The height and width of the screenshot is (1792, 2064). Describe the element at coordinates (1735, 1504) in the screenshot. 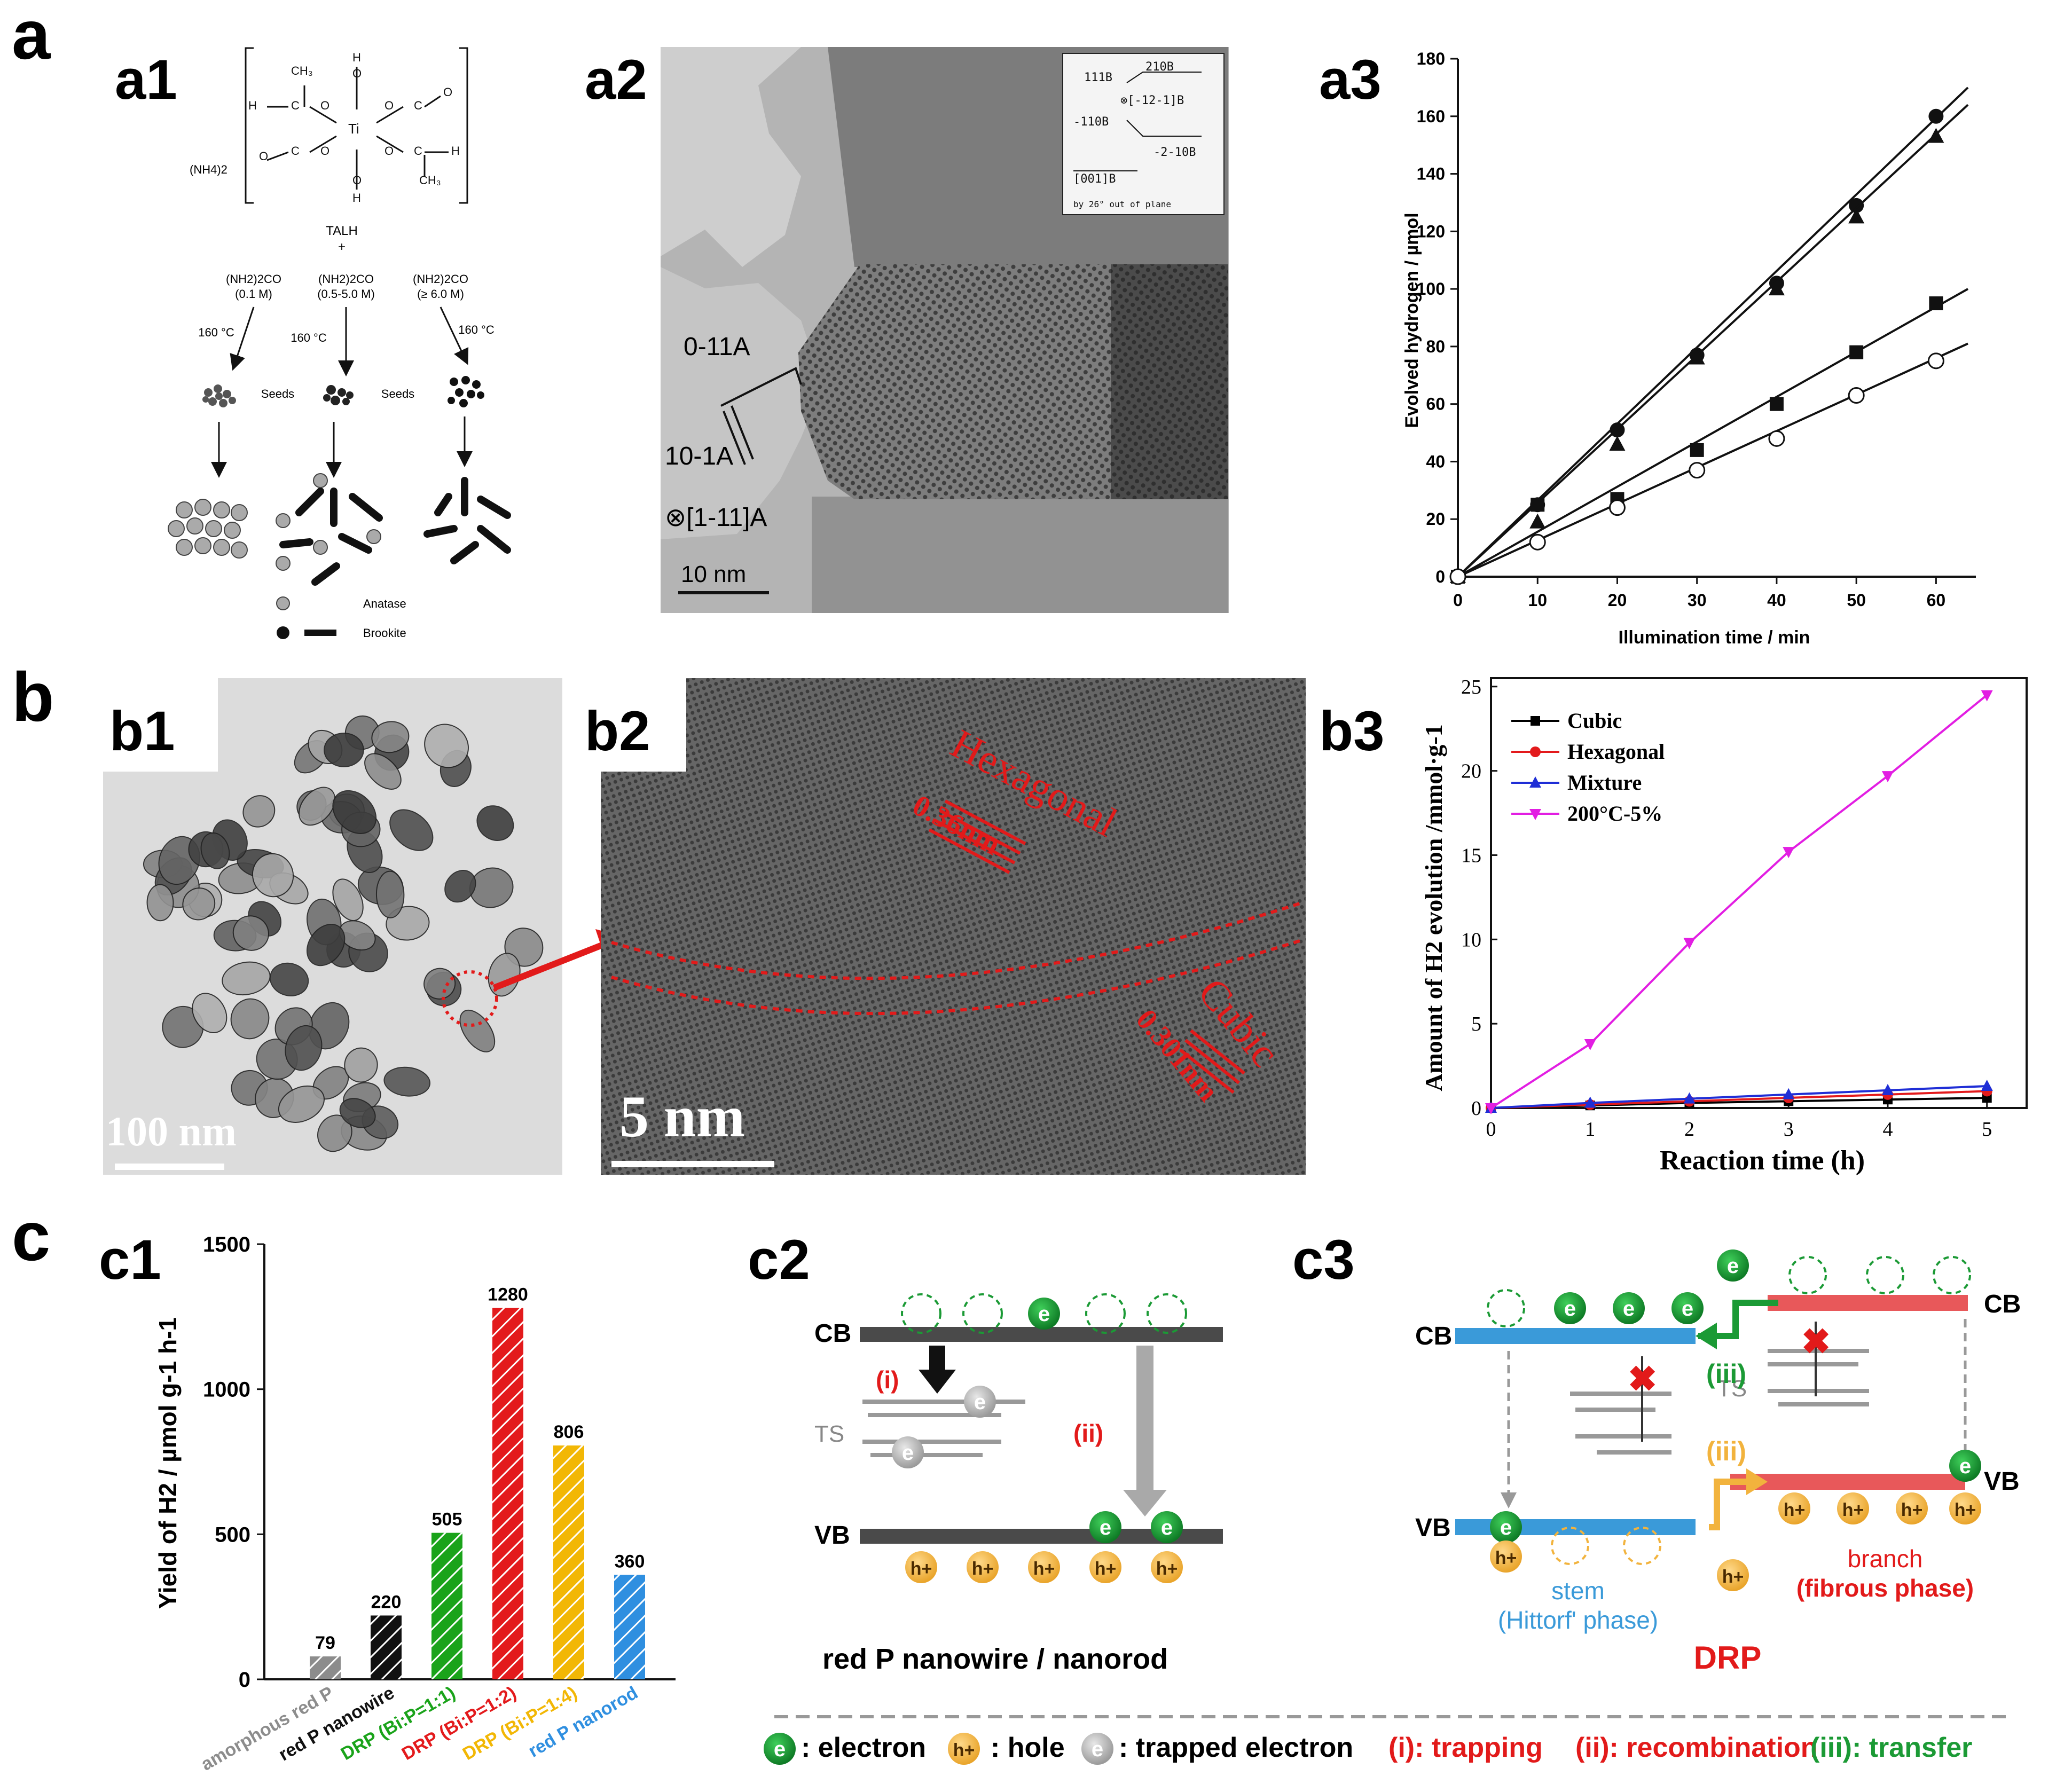

I see `c3-hole-transfer` at that location.